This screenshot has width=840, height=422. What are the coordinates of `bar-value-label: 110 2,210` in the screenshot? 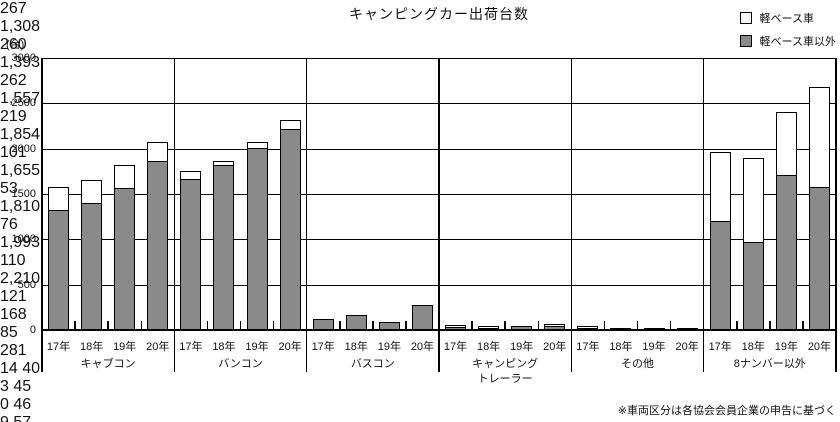 It's located at (20, 269).